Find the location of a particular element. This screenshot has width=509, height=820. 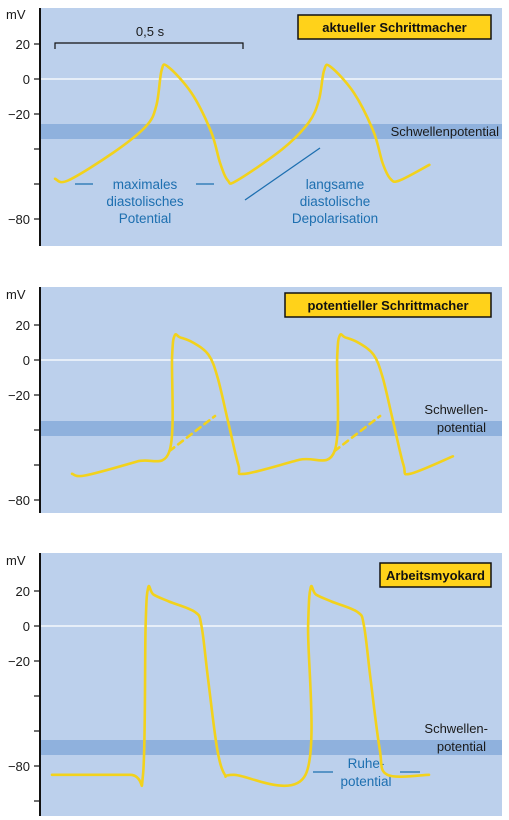

annotation-text: potential is located at coordinates (365, 781).